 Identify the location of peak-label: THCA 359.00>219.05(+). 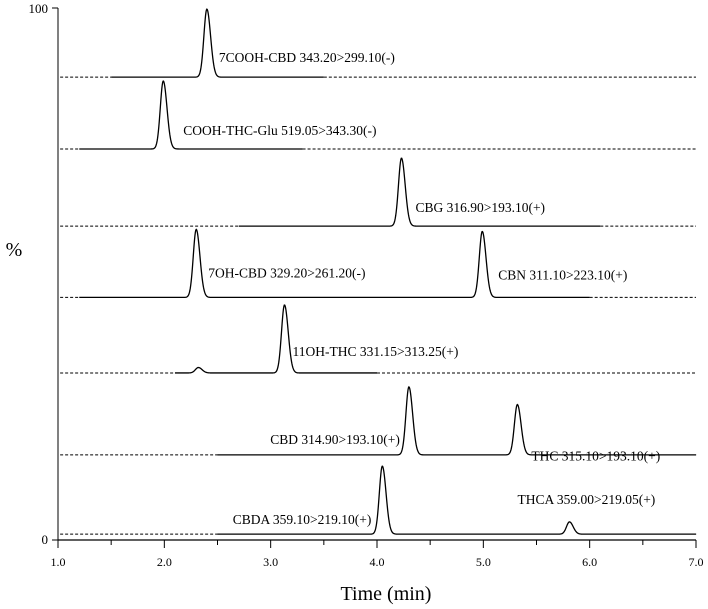
(586, 499).